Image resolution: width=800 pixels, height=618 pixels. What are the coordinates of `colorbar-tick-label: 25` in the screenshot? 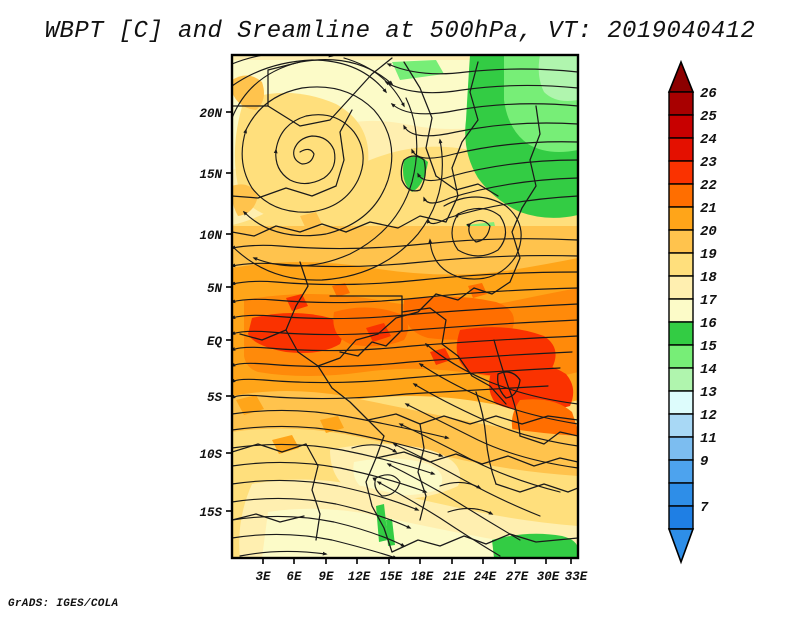 It's located at (708, 117).